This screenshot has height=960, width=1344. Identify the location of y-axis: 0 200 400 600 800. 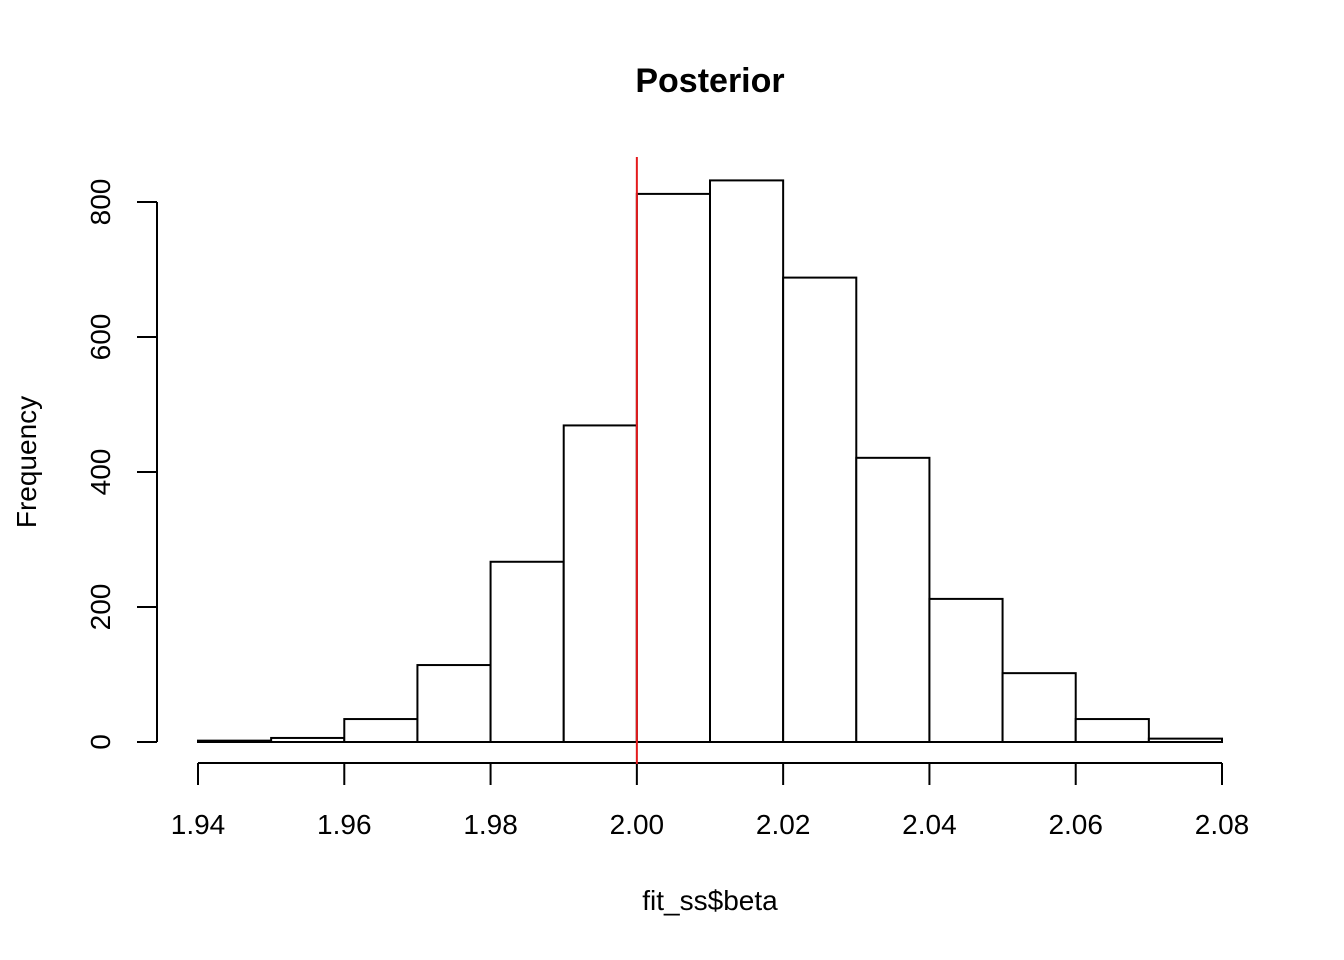
(121, 464).